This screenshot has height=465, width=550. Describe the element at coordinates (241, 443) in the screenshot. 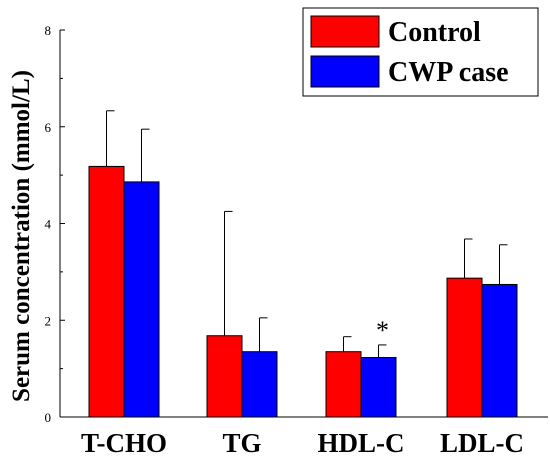

I see `x-category-label: TG` at that location.